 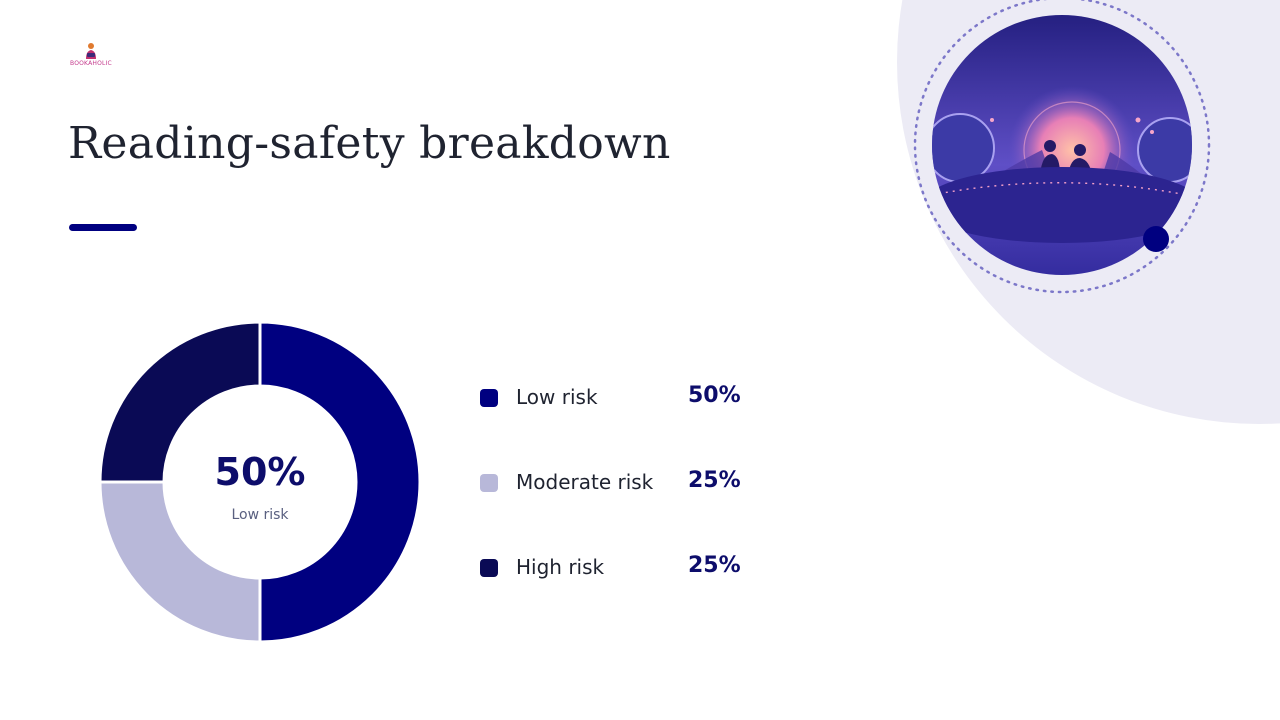 What do you see at coordinates (615, 398) in the screenshot?
I see `legend-item-low-risk: Low risk 50%` at bounding box center [615, 398].